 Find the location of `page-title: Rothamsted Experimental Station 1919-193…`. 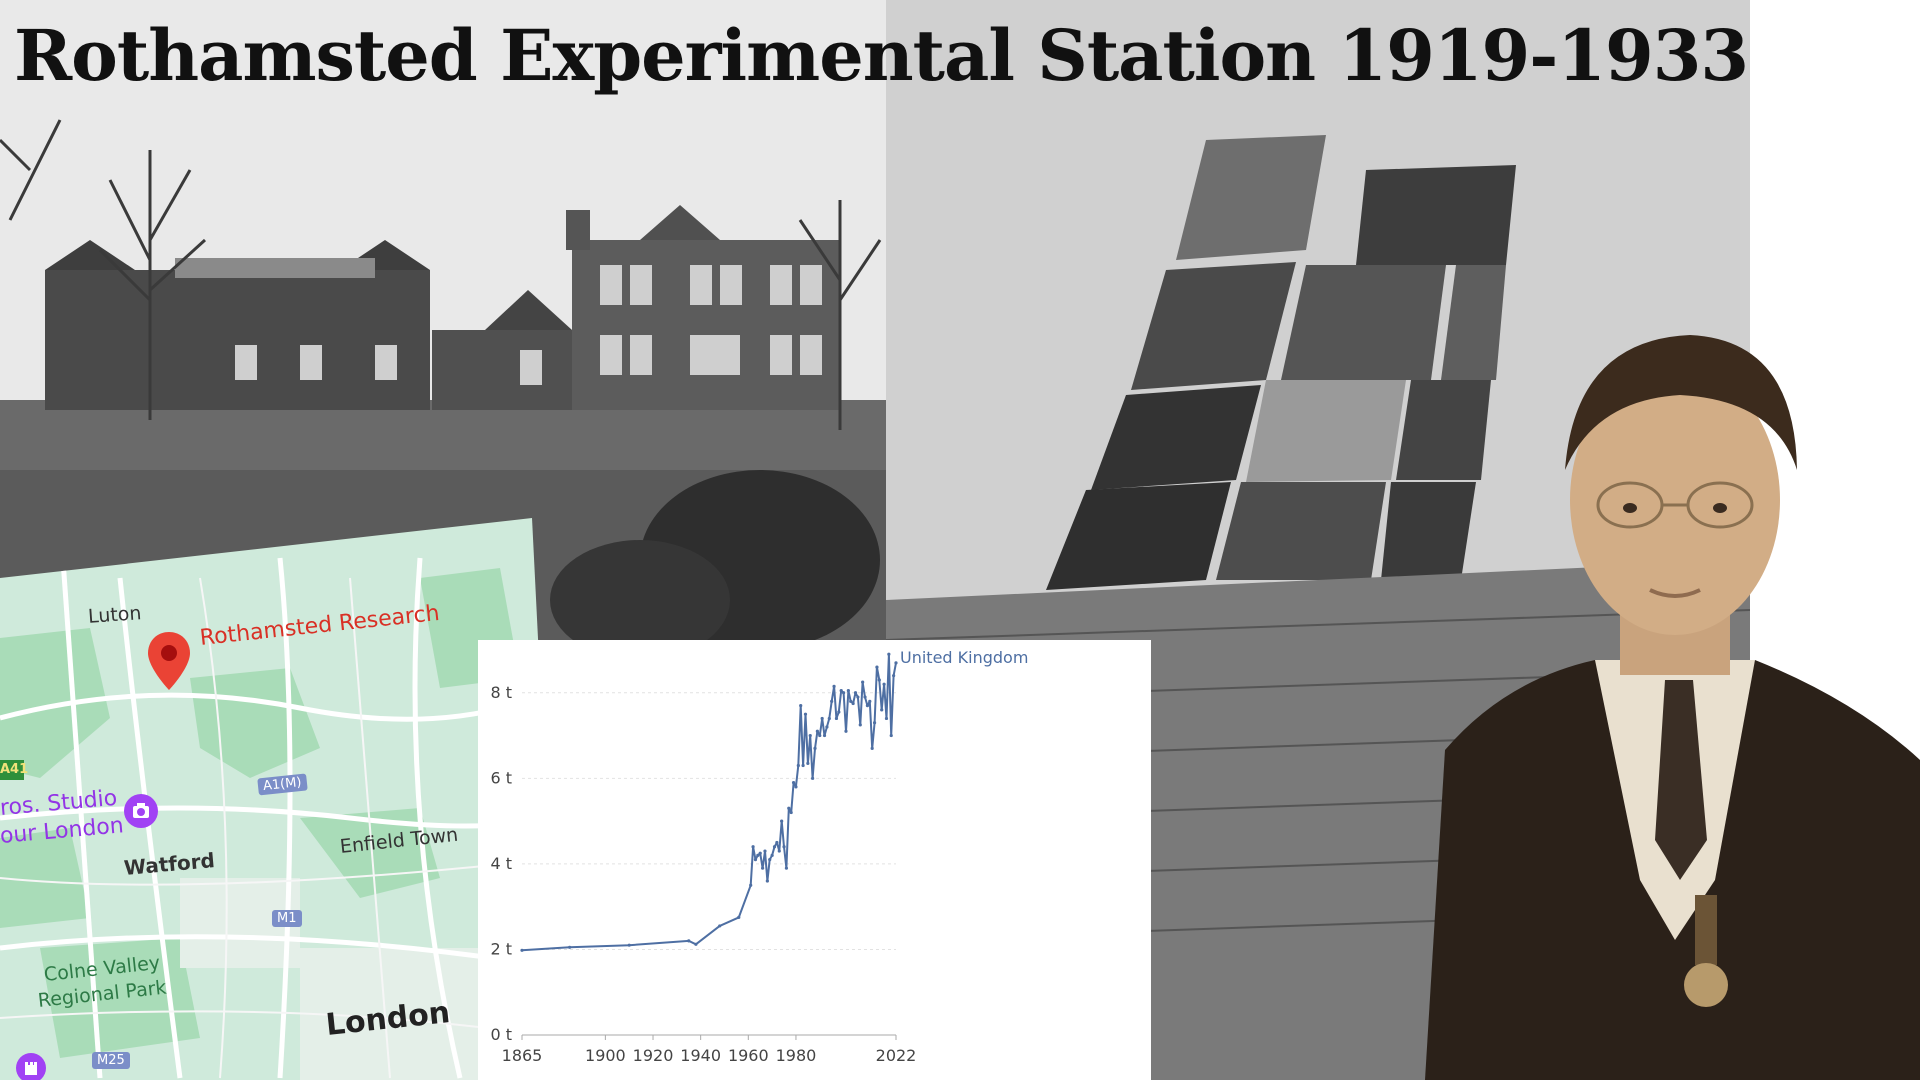

page-title: Rothamsted Experimental Station 1919-193… is located at coordinates (881, 55).